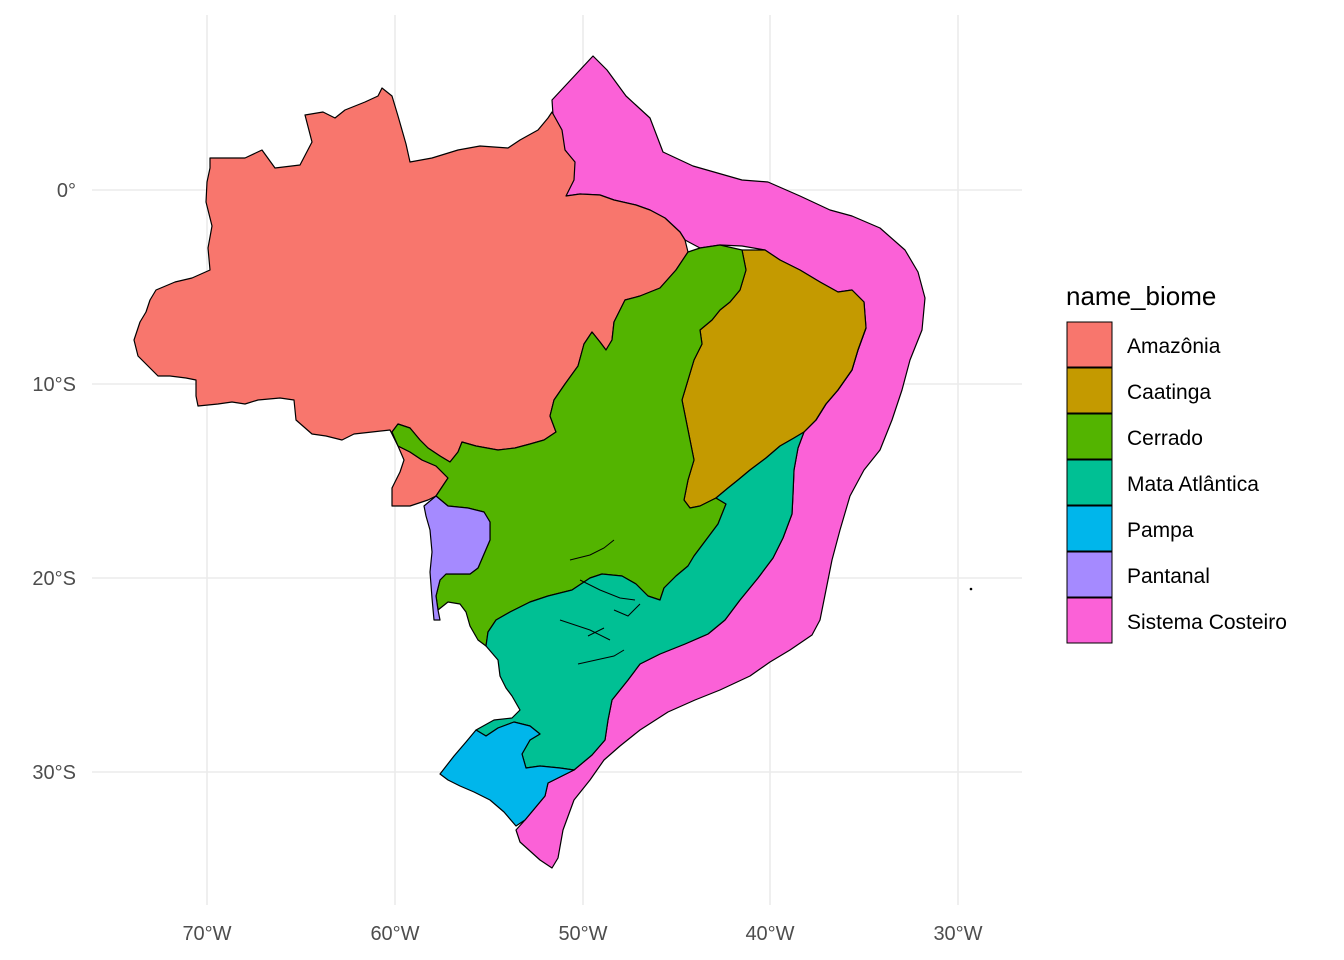 This screenshot has width=1344, height=960. What do you see at coordinates (394, 934) in the screenshot?
I see `x-tick-label: 60°W` at bounding box center [394, 934].